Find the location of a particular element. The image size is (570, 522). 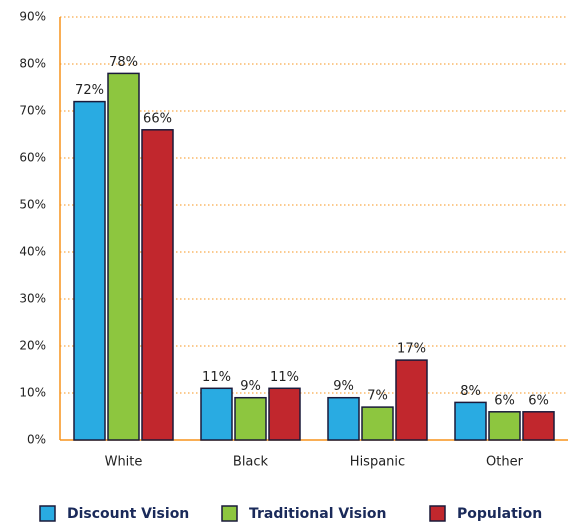

y-tick-label: 10% is located at coordinates (32, 393).